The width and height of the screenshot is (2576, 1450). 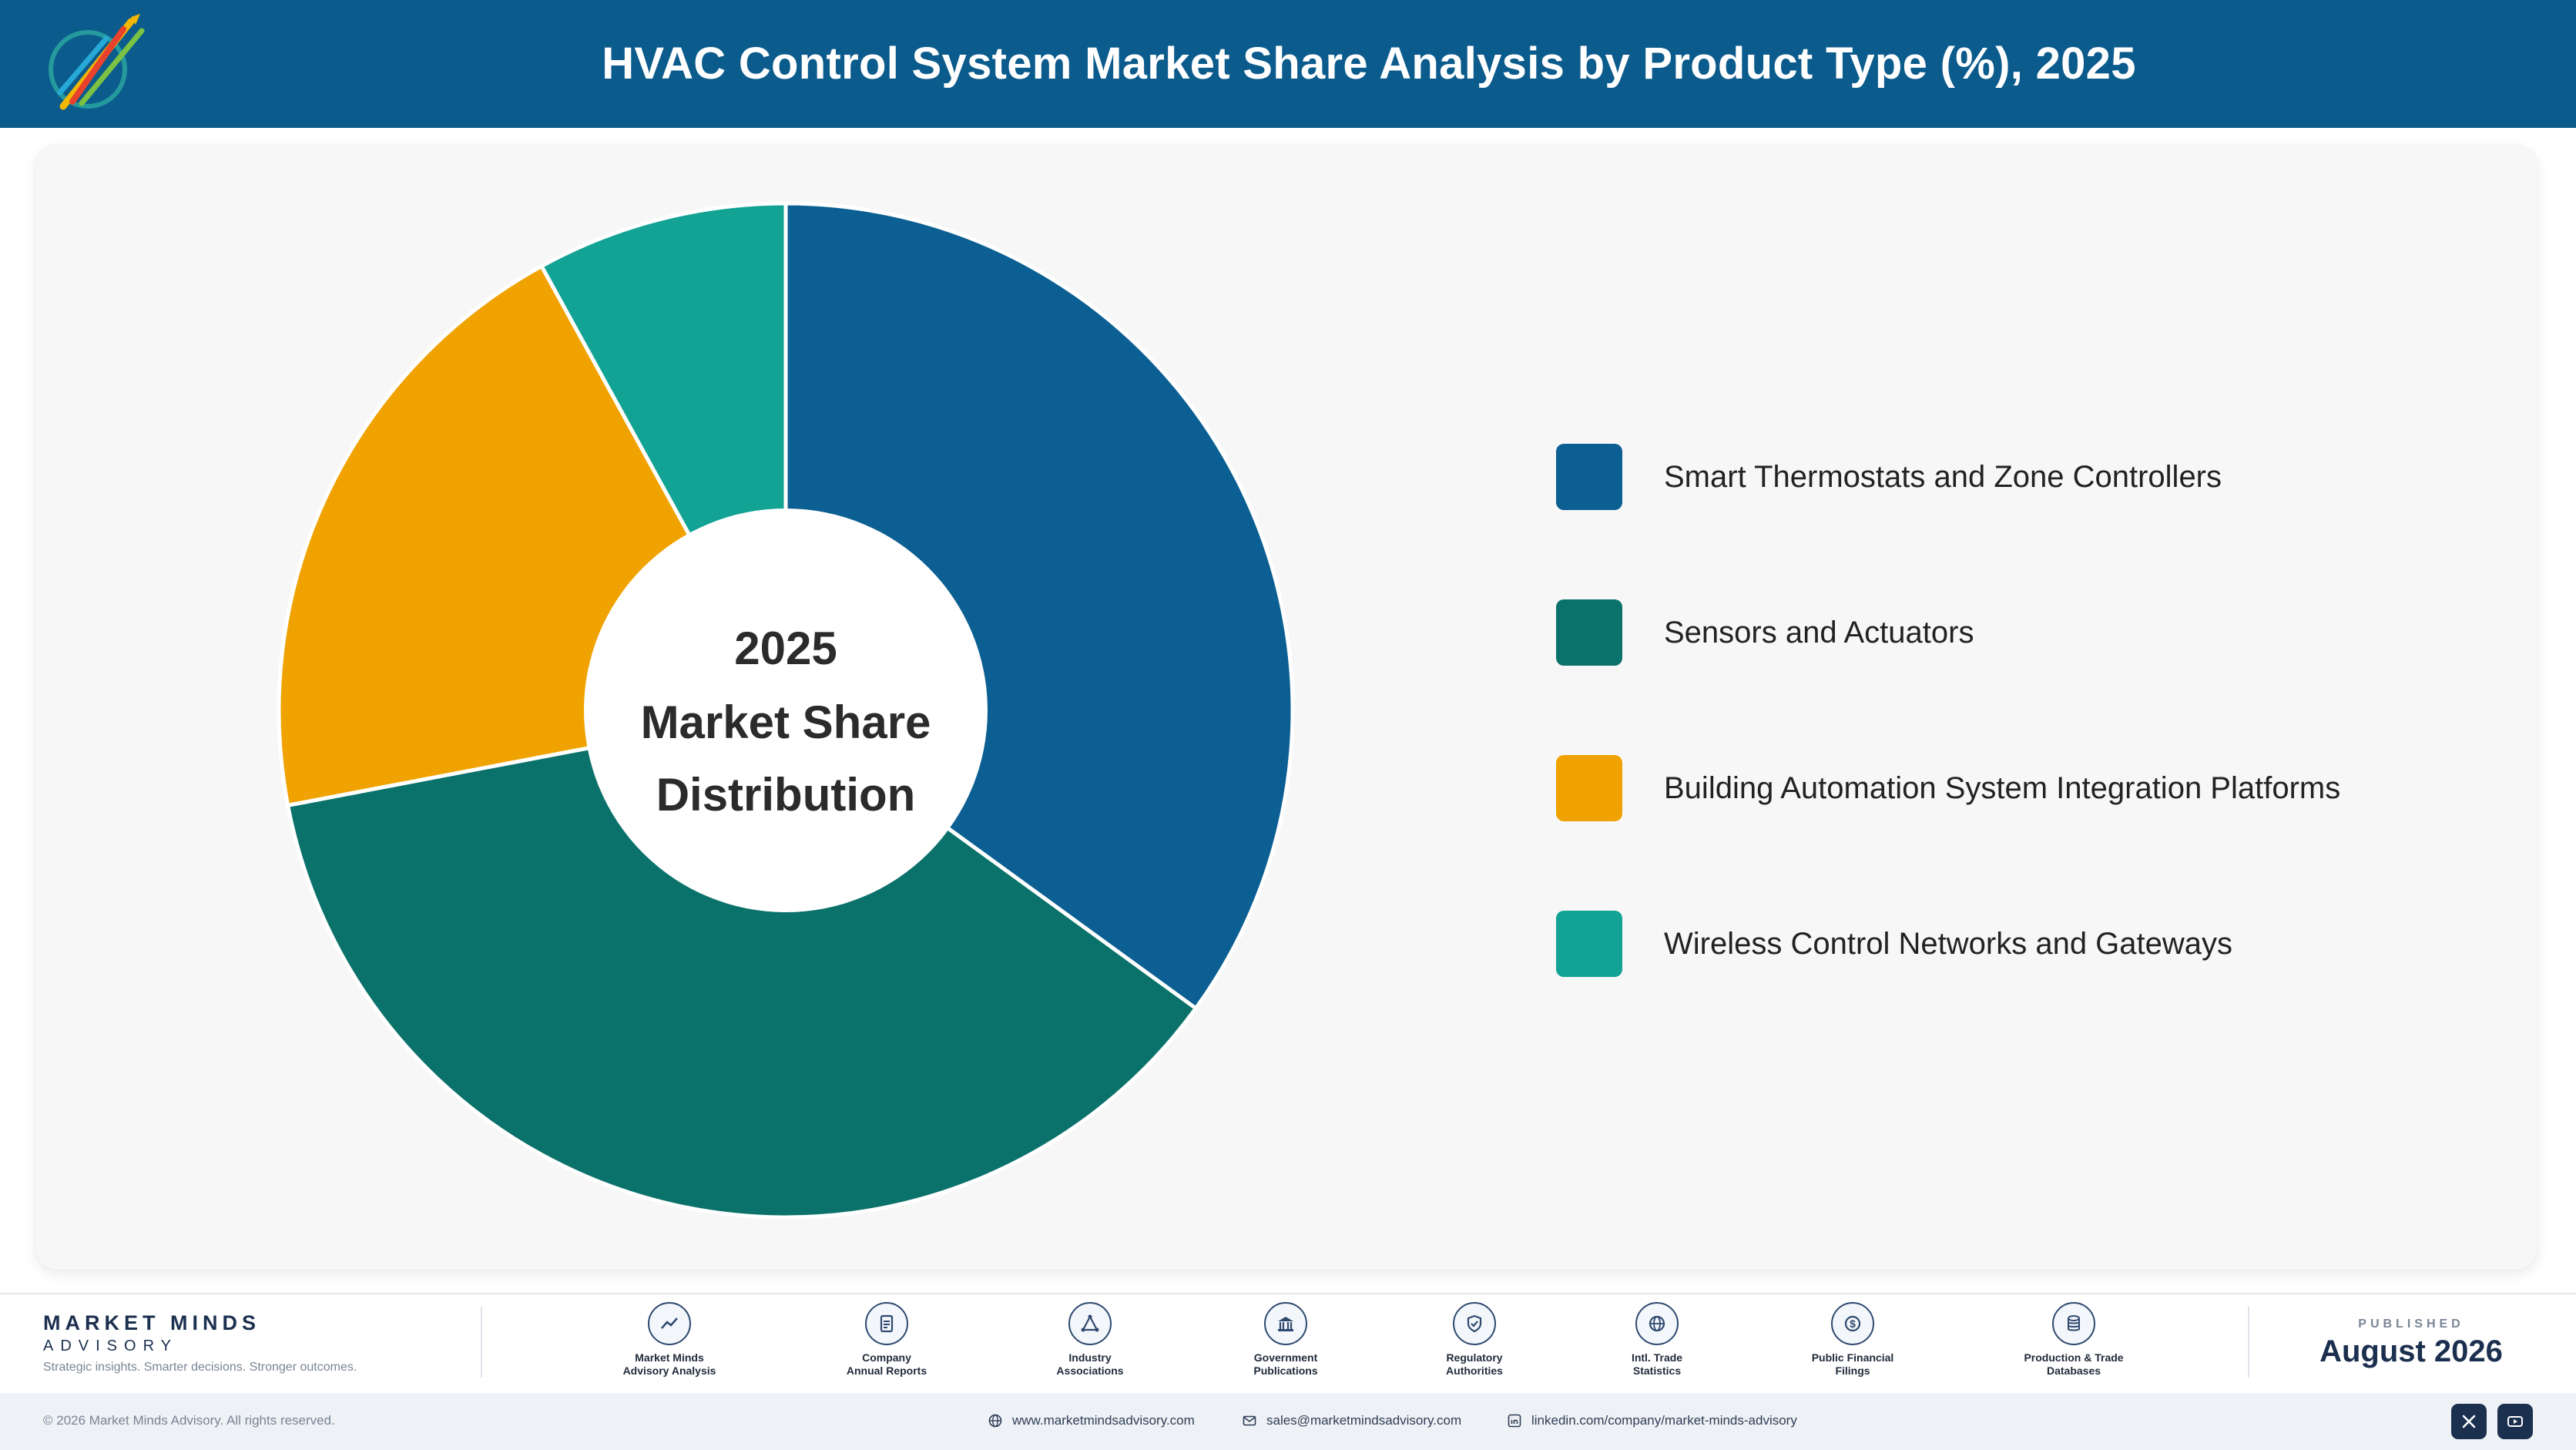 I want to click on trend-line-icon, so click(x=669, y=1323).